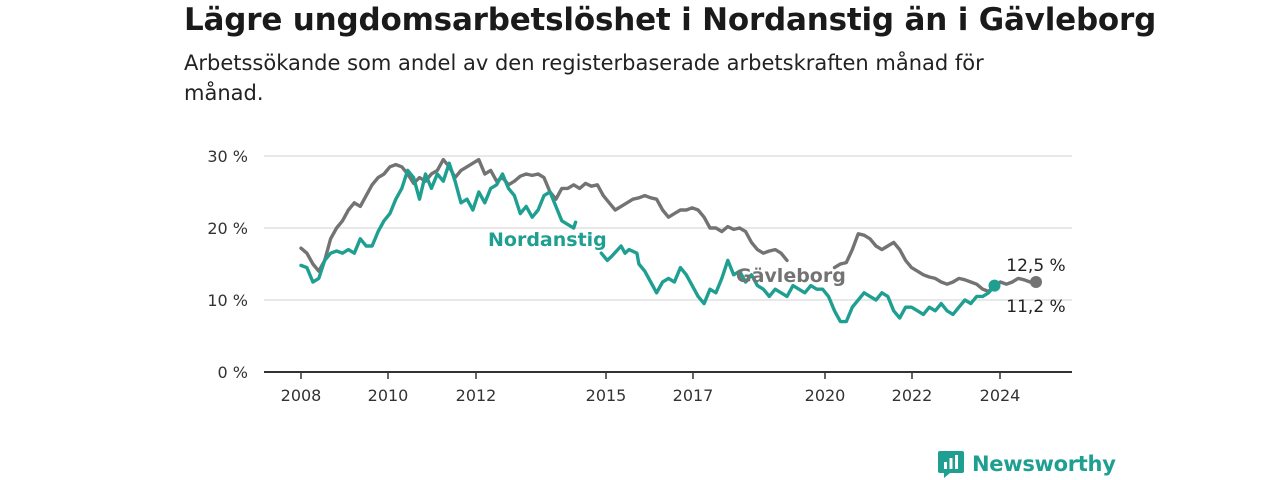  Describe the element at coordinates (227, 300) in the screenshot. I see `y-tick-label: 10 %` at that location.